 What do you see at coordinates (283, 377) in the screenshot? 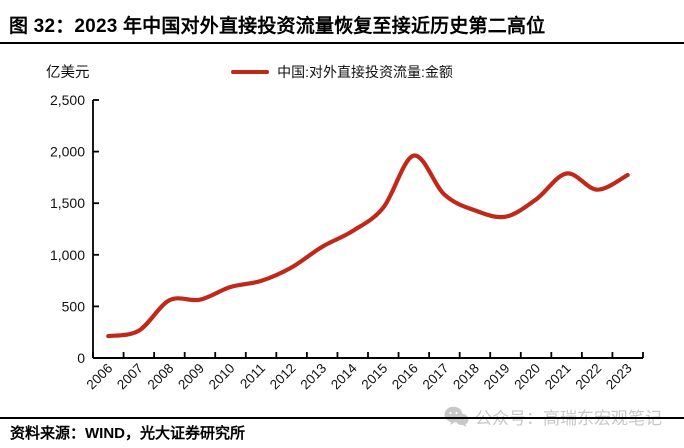
I see `x-tick-label: 2012` at bounding box center [283, 377].